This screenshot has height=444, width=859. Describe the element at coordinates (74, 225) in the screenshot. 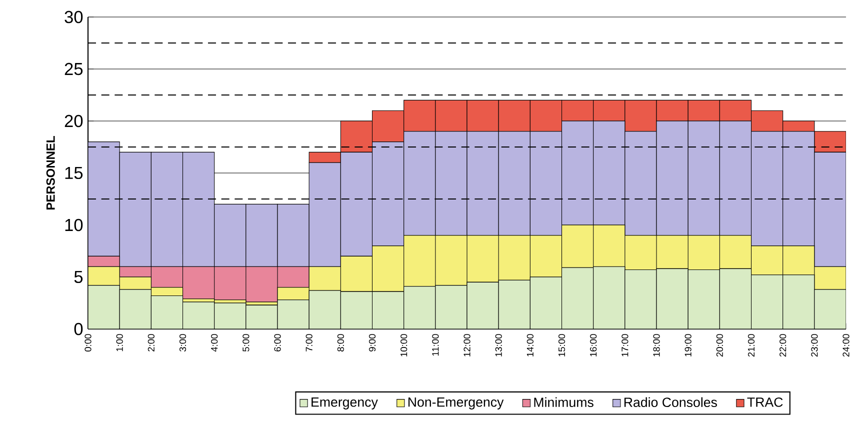

I see `y-tick-label: 10` at that location.